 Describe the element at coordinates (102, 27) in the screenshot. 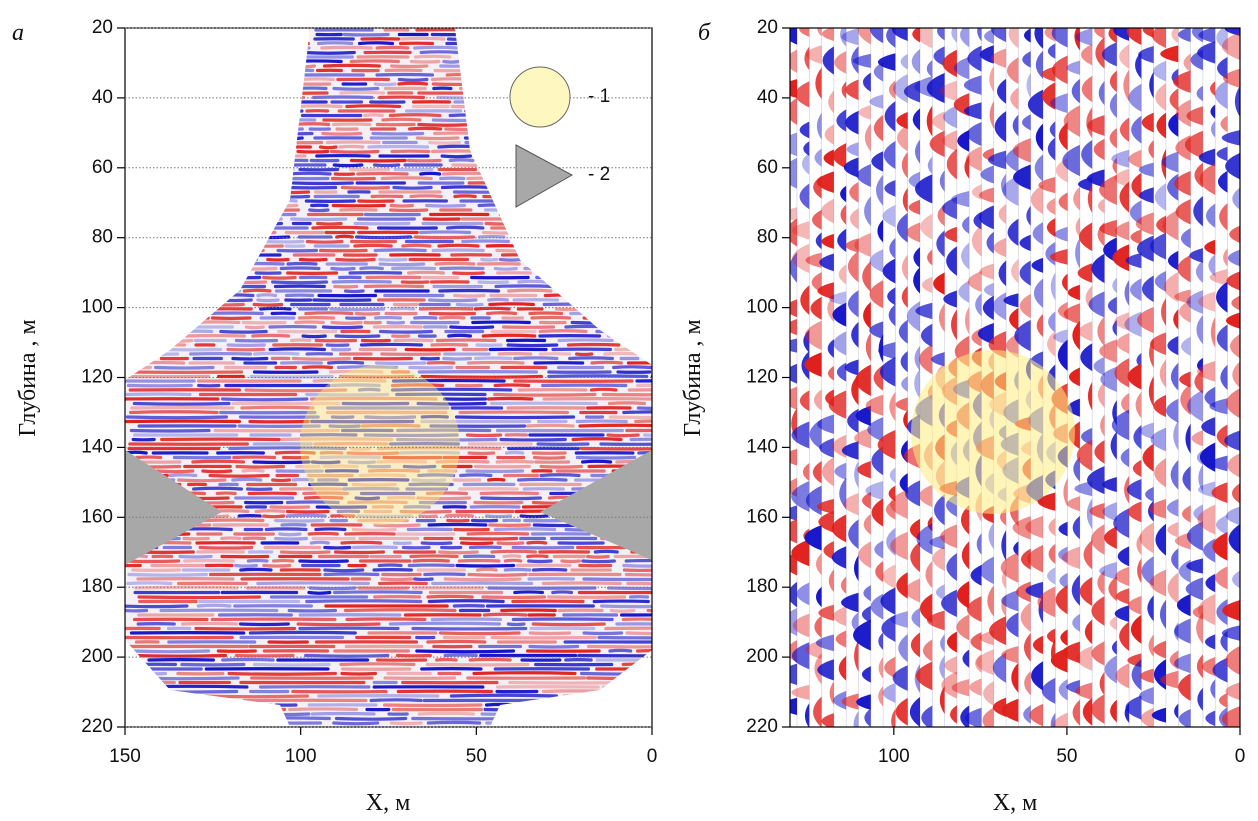

I see `y-tick-label: 20` at that location.